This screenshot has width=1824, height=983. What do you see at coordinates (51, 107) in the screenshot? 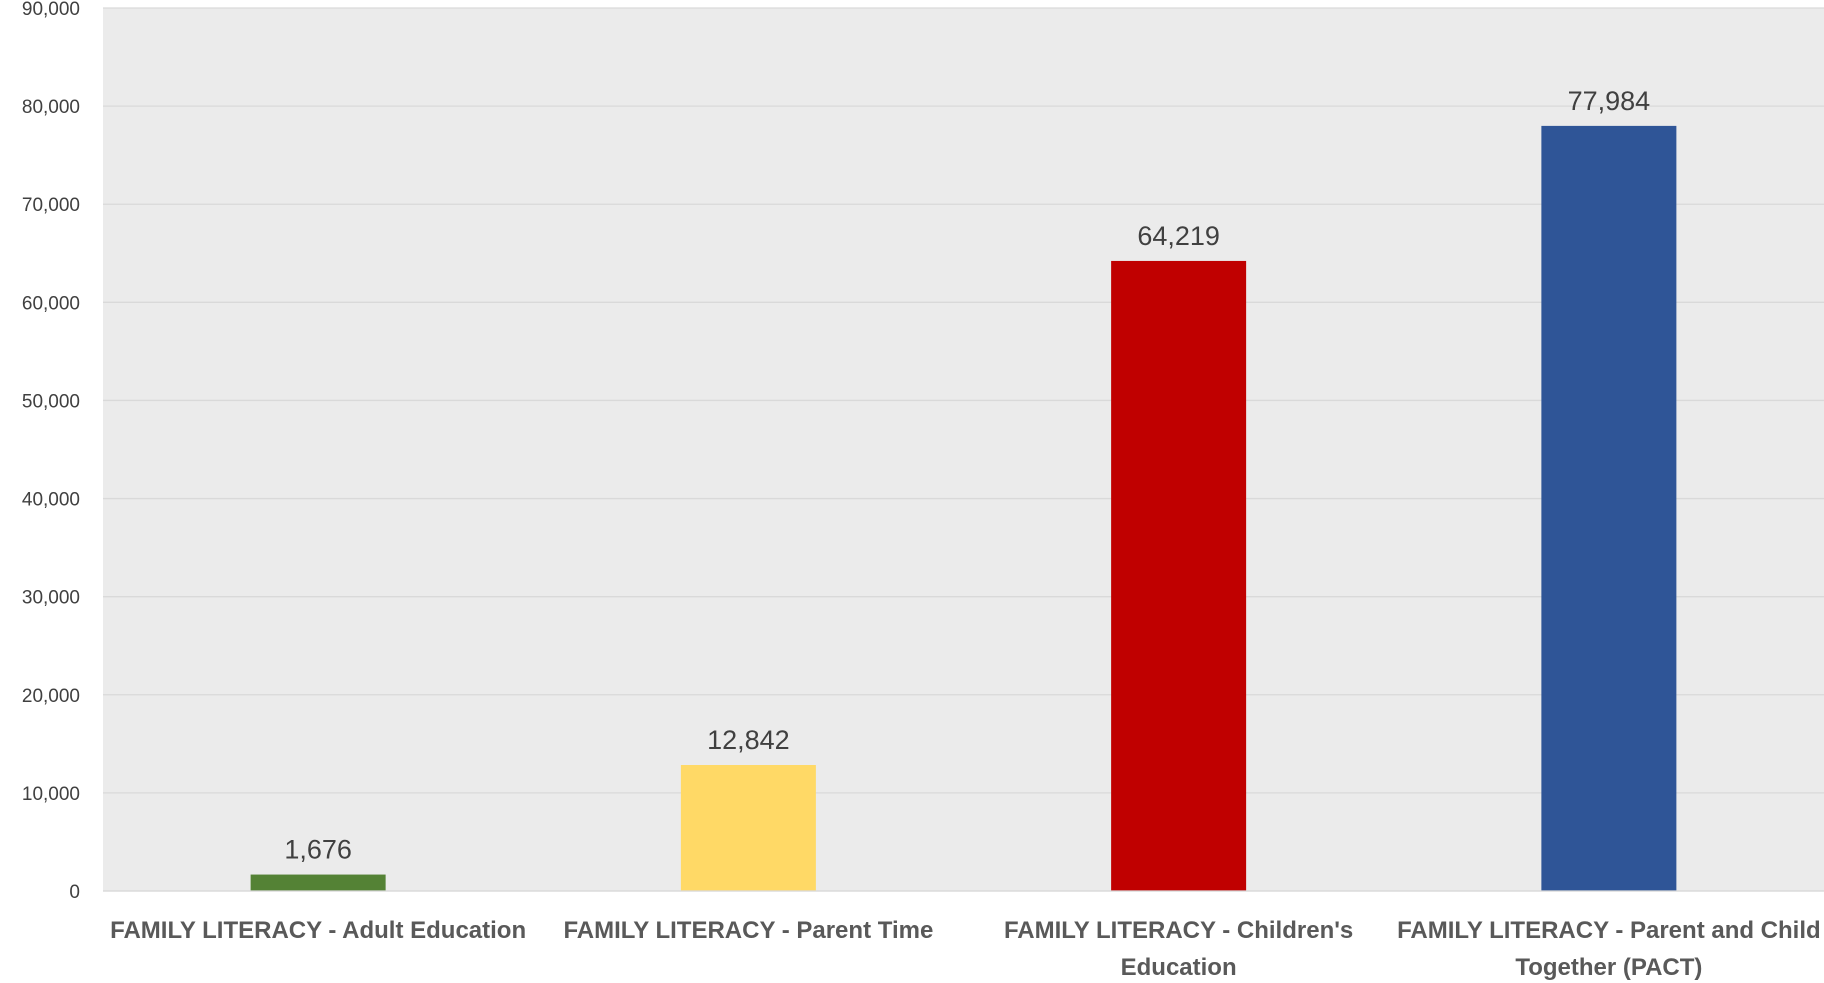
I see `y-tick-label: 80,000` at bounding box center [51, 107].